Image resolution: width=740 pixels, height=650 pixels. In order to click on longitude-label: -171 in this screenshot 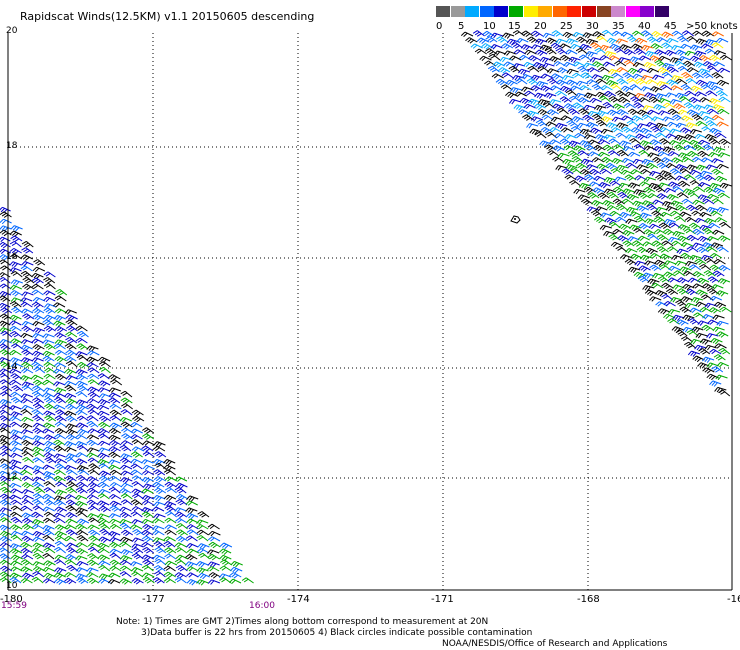, I will do `click(442, 599)`.